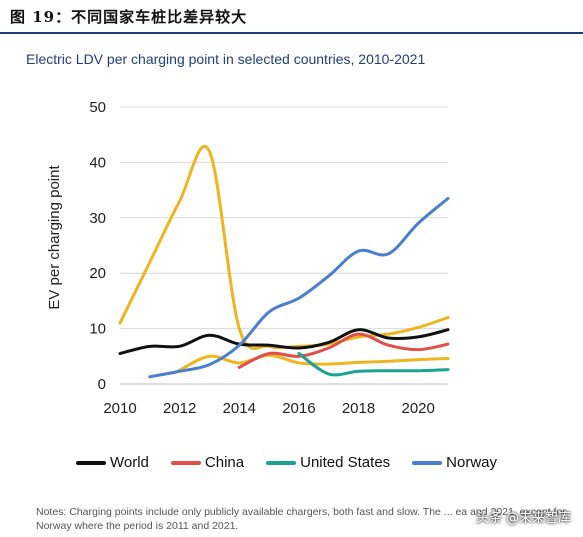 The height and width of the screenshot is (537, 583). I want to click on y-axis-label: EV per charging point, so click(54, 237).